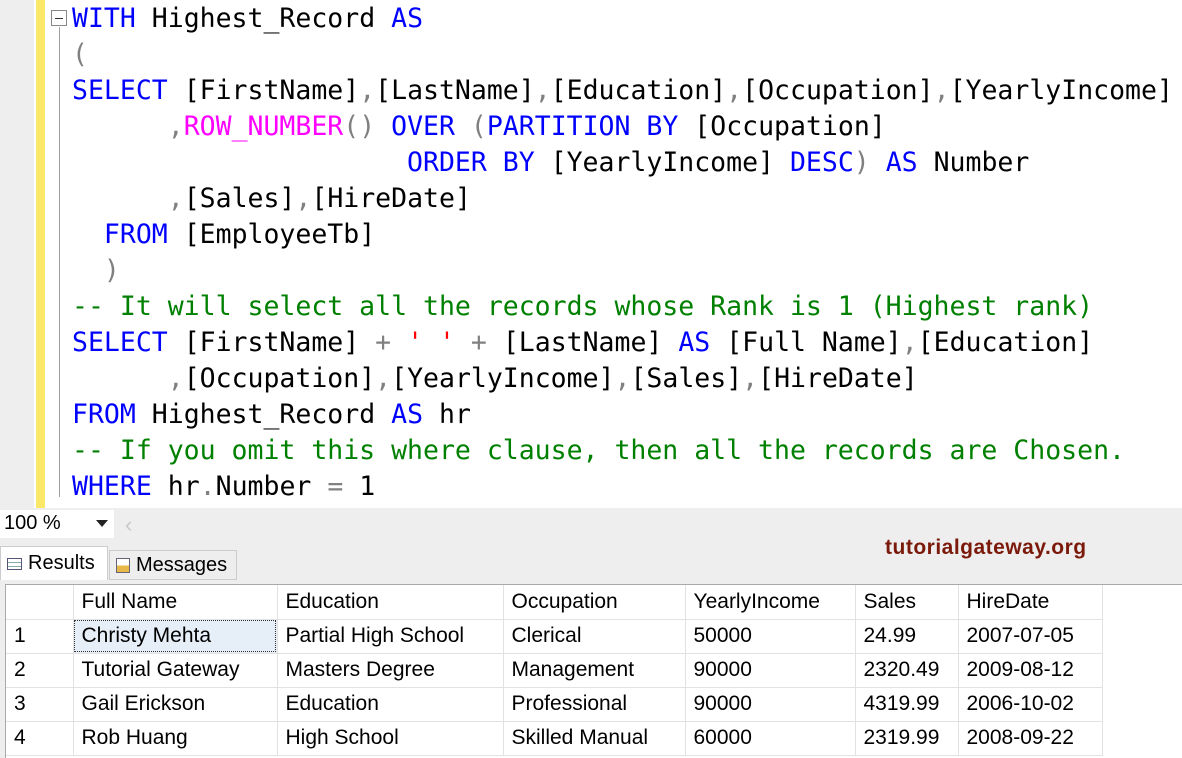  I want to click on function-name: ROW_NUMBER, so click(263, 126).